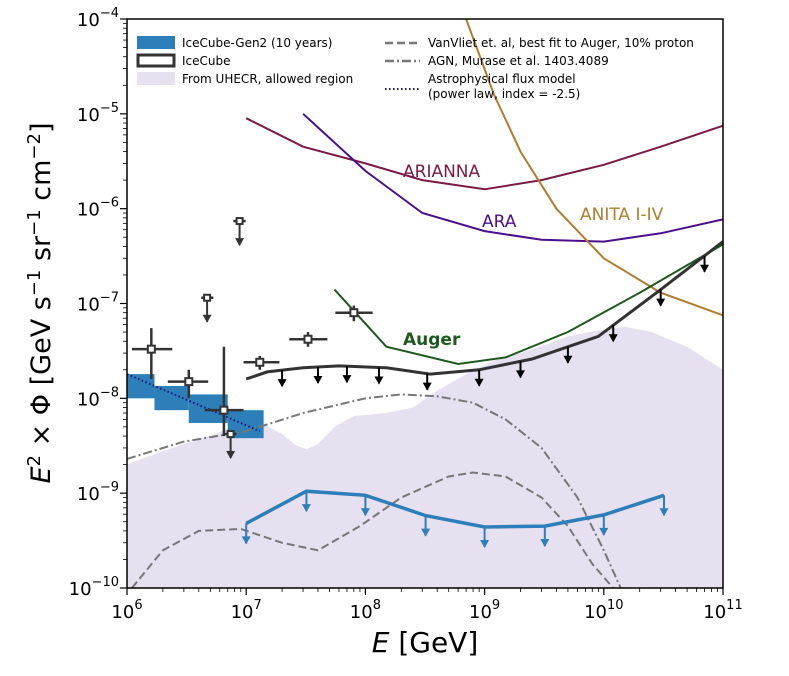  I want to click on icecube-limit-arrow-7-head, so click(568, 359).